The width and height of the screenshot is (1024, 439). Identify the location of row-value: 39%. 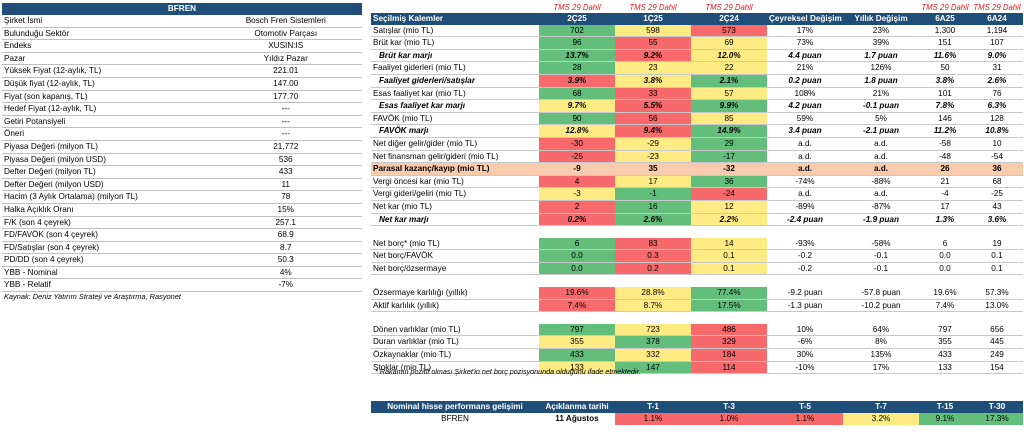
(881, 43).